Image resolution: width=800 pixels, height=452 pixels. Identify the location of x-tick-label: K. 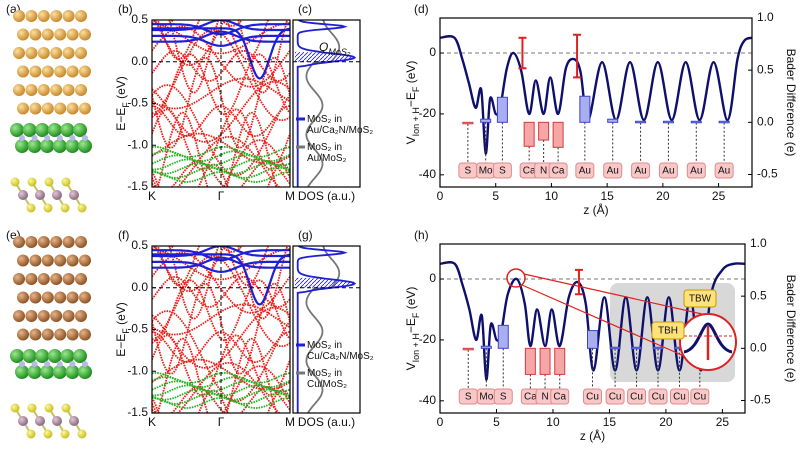
(152, 422).